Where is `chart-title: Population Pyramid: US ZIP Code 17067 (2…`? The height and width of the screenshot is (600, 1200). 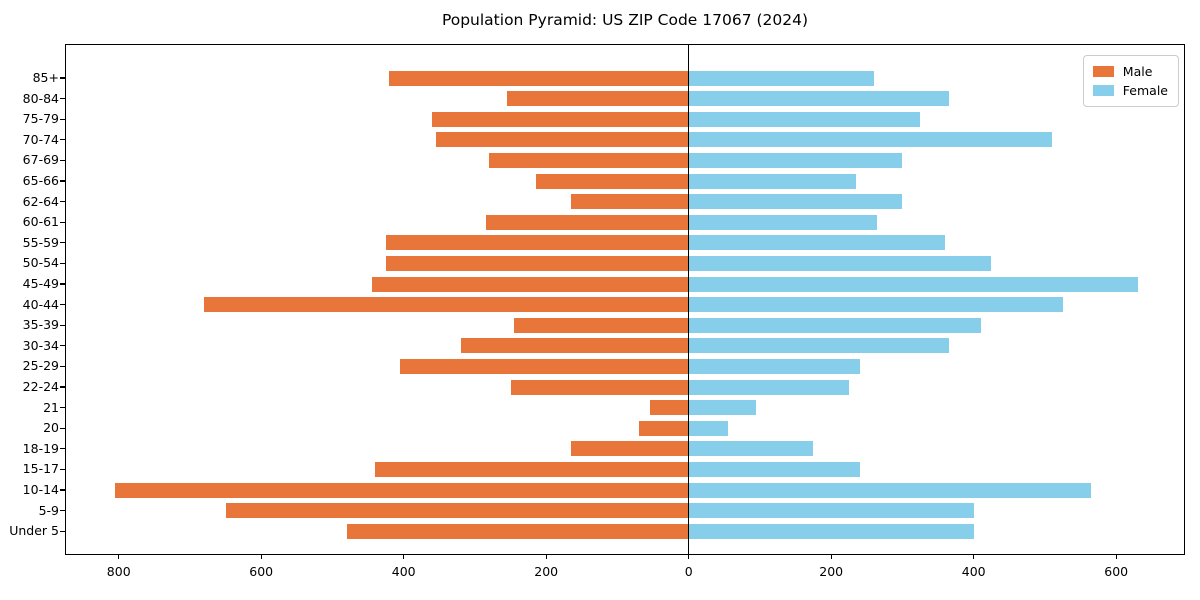 chart-title: Population Pyramid: US ZIP Code 17067 (2… is located at coordinates (625, 20).